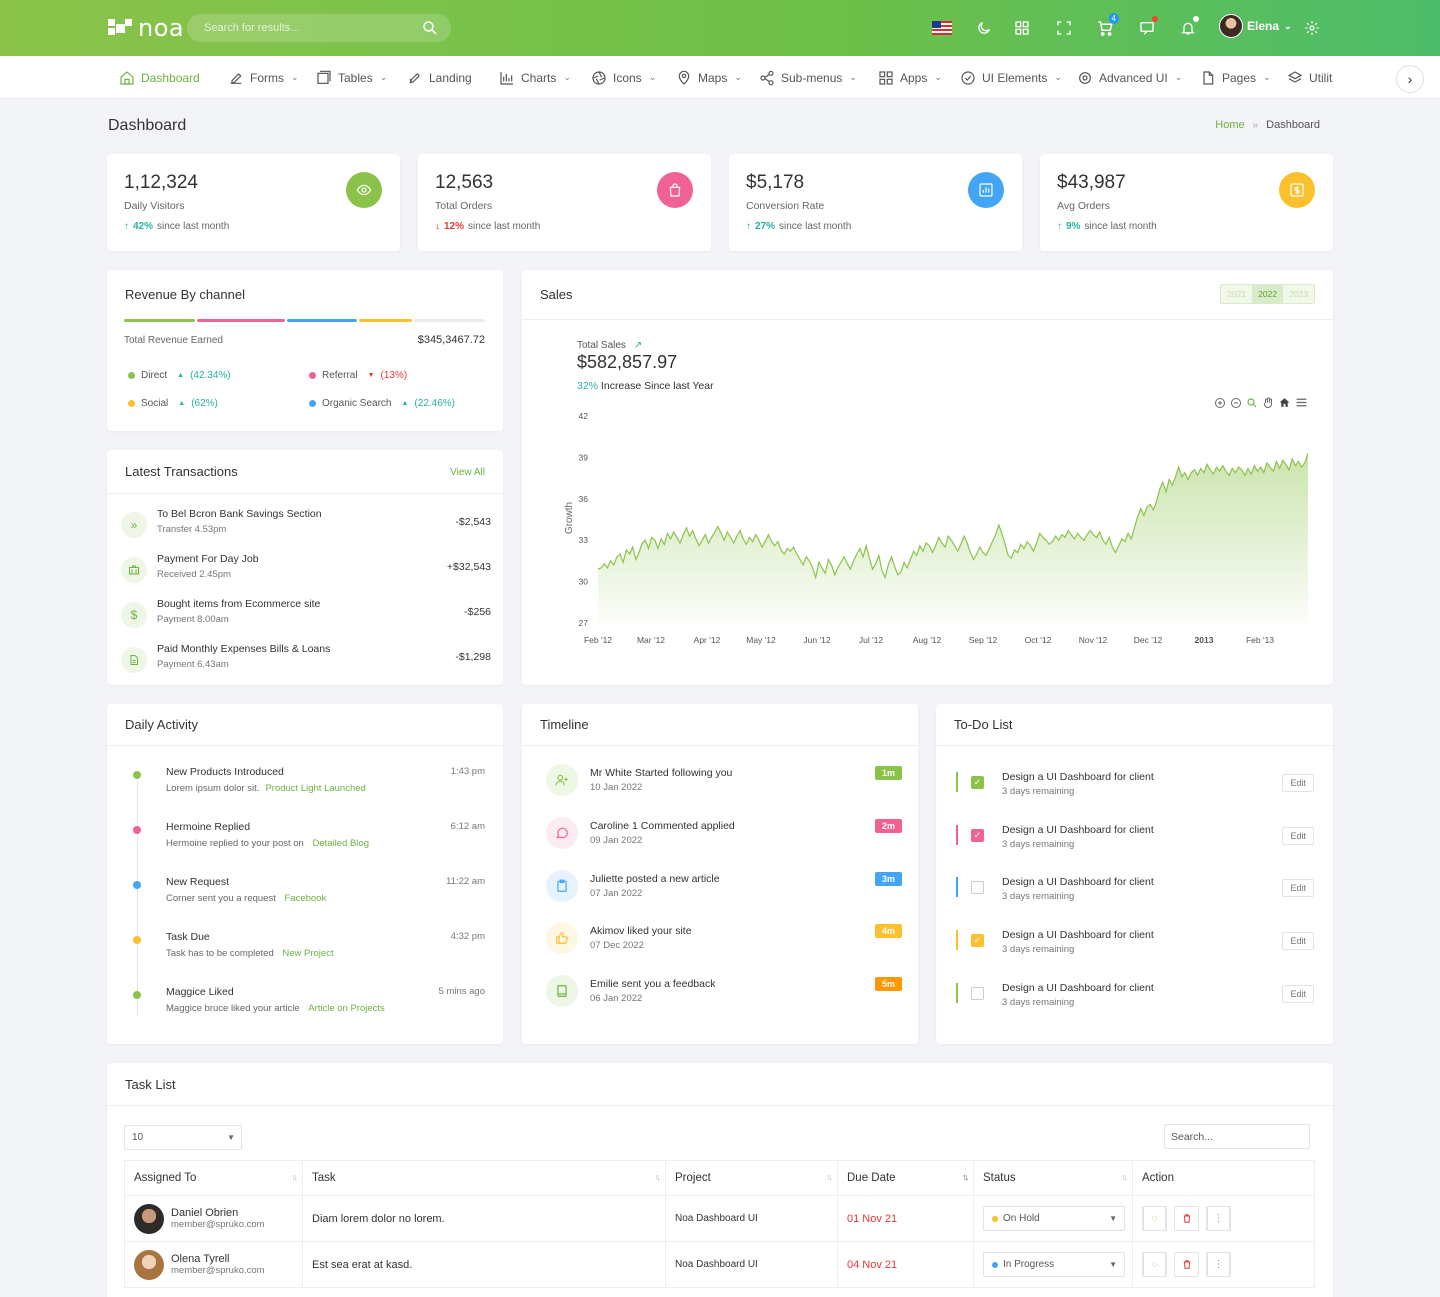  What do you see at coordinates (888, 773) in the screenshot?
I see `timeline-badge: 1m` at bounding box center [888, 773].